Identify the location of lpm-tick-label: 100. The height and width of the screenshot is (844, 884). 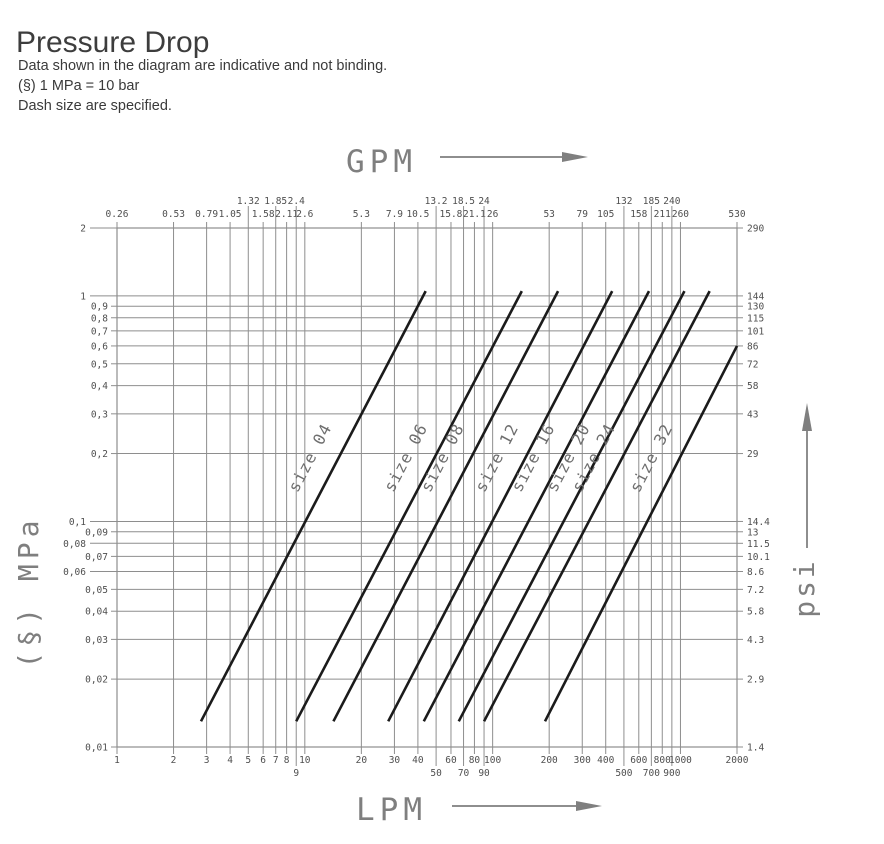
(492, 760).